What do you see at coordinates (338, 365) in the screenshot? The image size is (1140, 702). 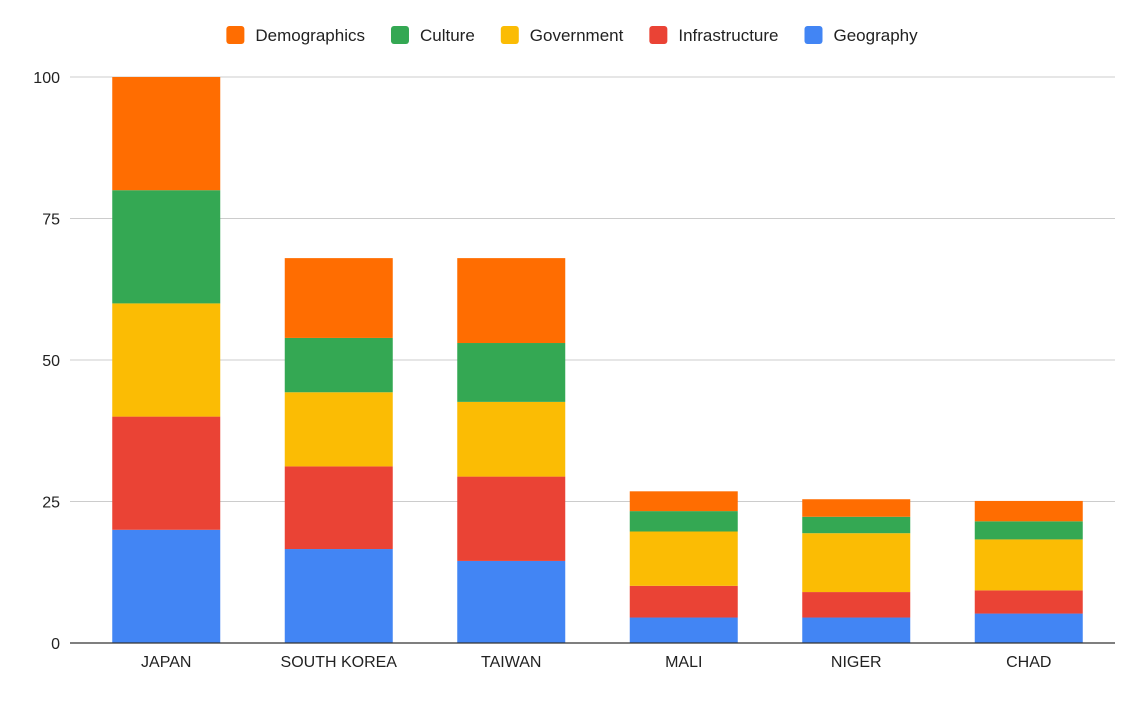 I see `bar-south-korea-culture` at bounding box center [338, 365].